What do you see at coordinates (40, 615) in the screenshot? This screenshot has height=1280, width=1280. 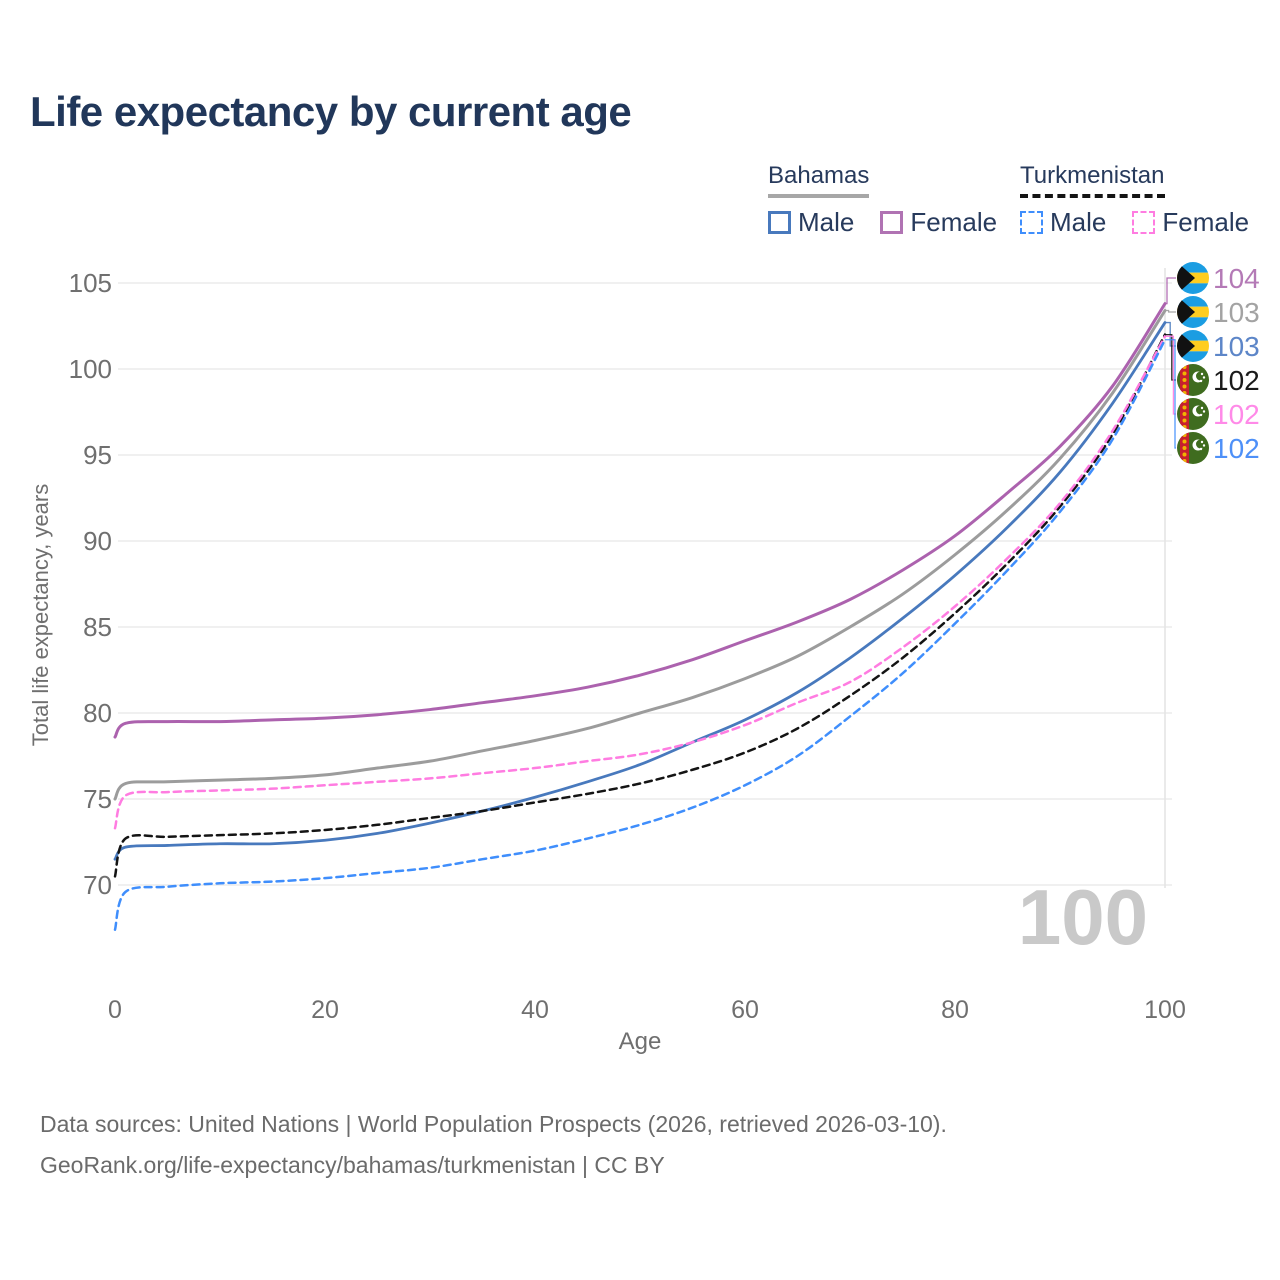 I see `y-axis-label: Total life expectancy, years` at bounding box center [40, 615].